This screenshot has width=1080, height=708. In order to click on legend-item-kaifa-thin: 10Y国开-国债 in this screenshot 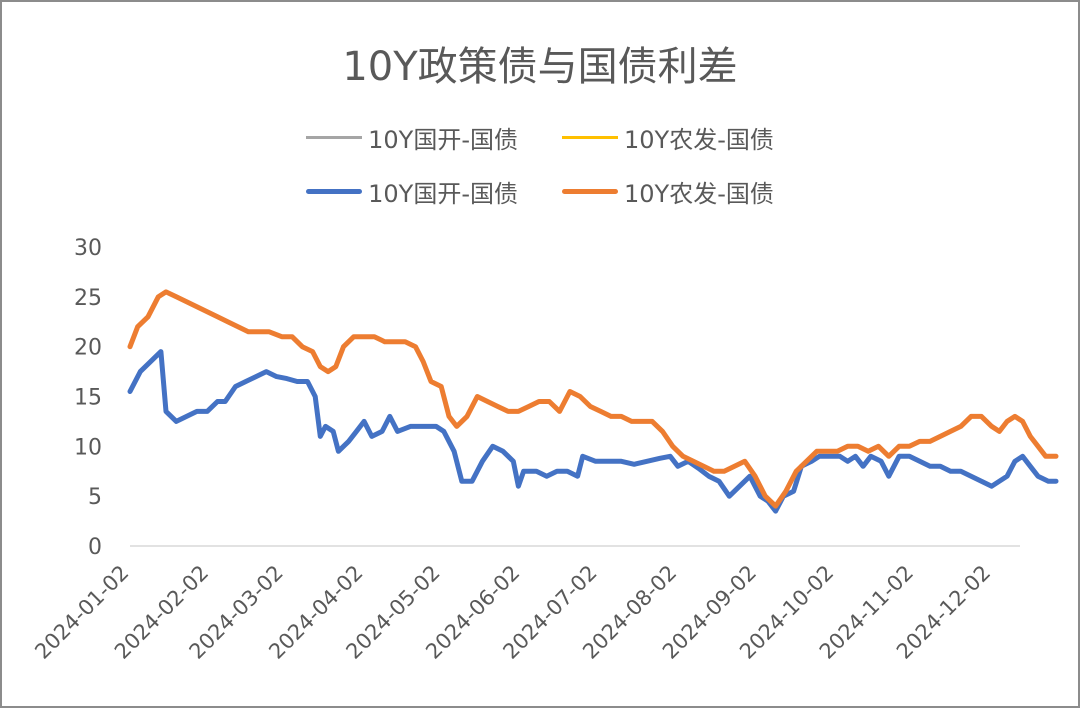, I will do `click(412, 137)`.